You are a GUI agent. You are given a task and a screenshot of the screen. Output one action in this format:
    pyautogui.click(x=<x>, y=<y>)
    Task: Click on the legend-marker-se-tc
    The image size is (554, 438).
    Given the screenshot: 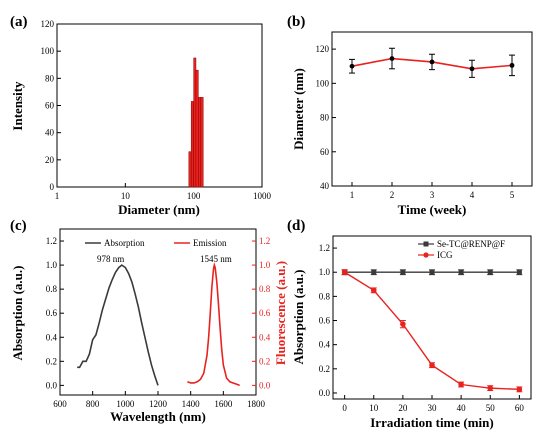 What is the action you would take?
    pyautogui.click(x=426, y=244)
    